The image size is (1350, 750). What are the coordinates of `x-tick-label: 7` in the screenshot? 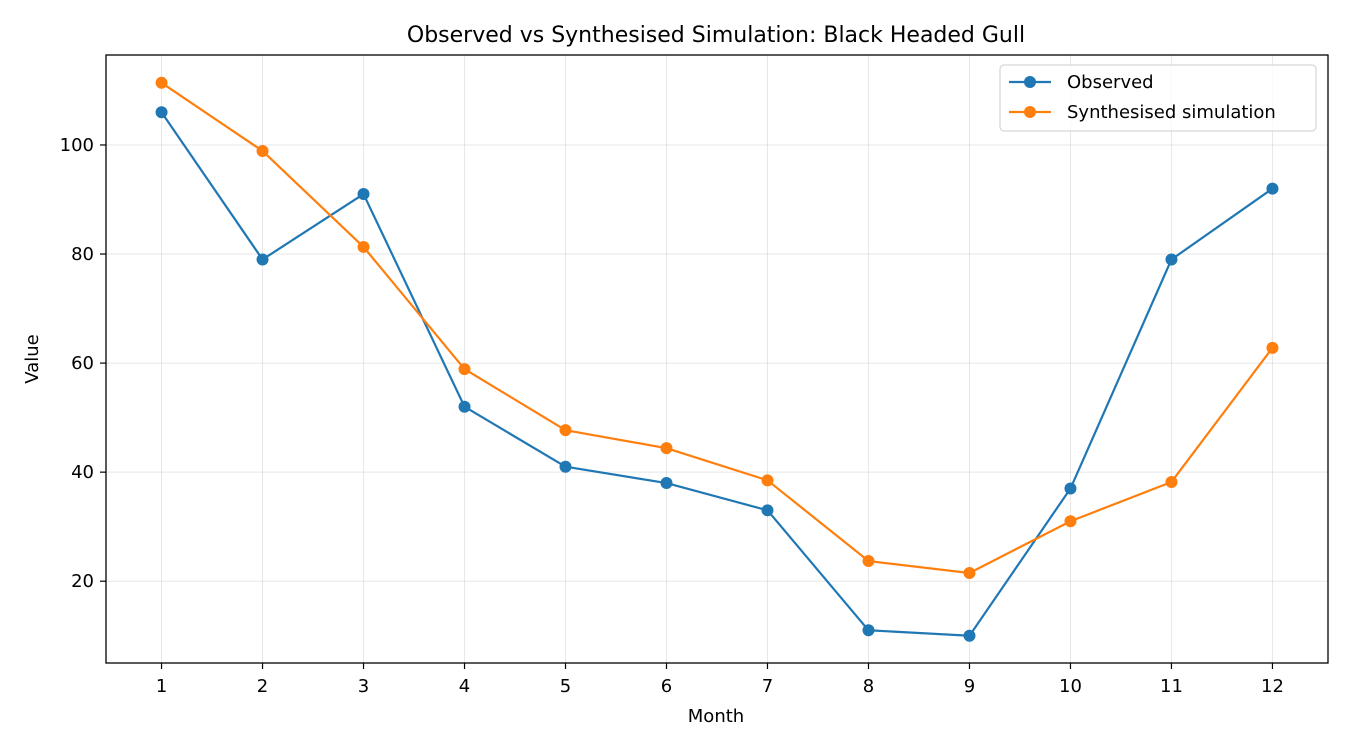 It's located at (767, 686).